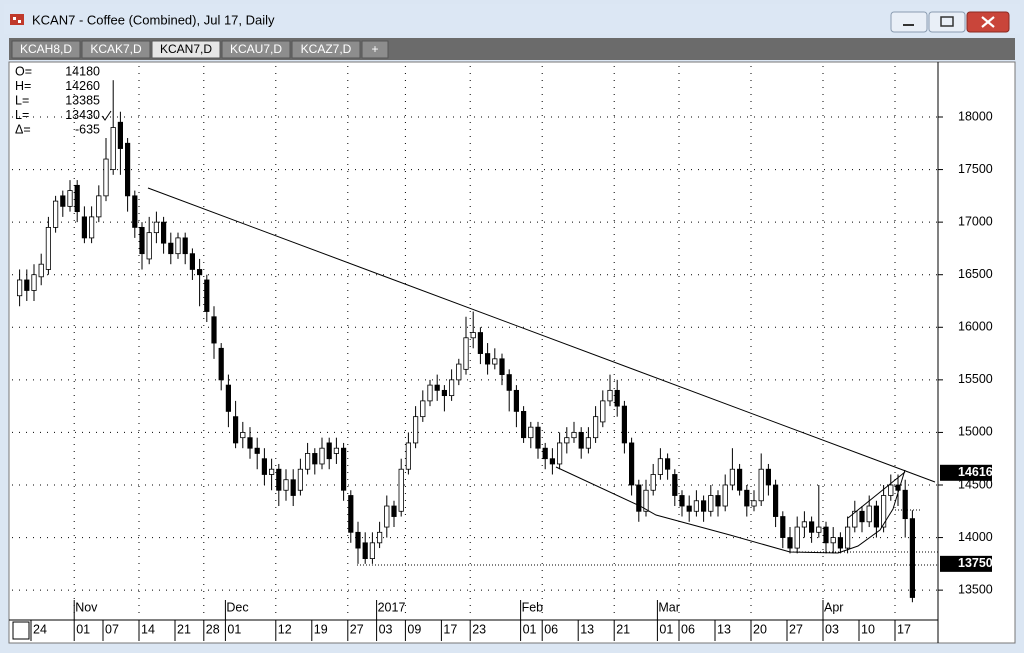 Image resolution: width=1024 pixels, height=653 pixels. What do you see at coordinates (868, 629) in the screenshot?
I see `x-tick-label: 10` at bounding box center [868, 629].